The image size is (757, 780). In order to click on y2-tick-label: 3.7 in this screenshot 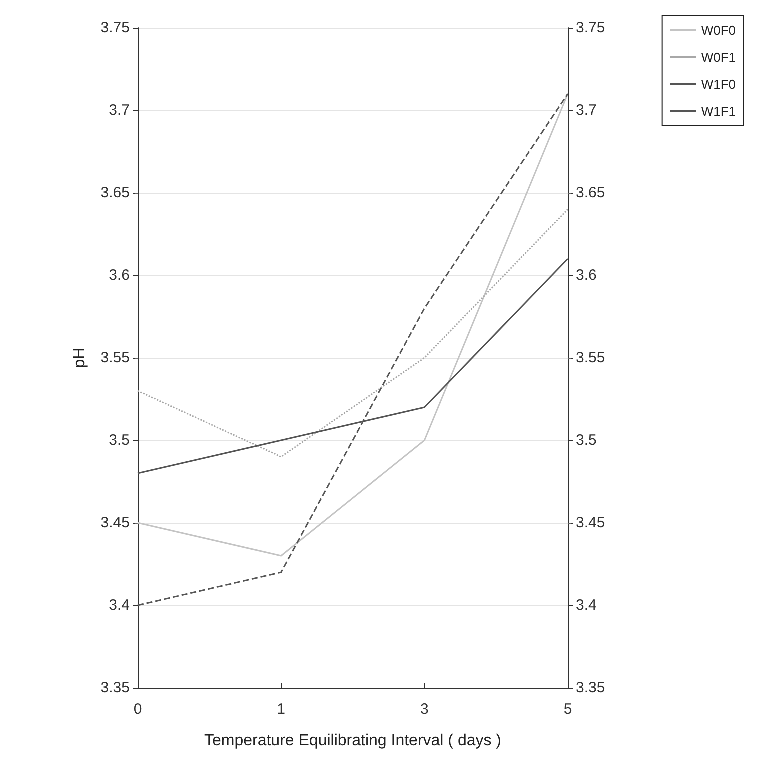, I will do `click(586, 110)`.